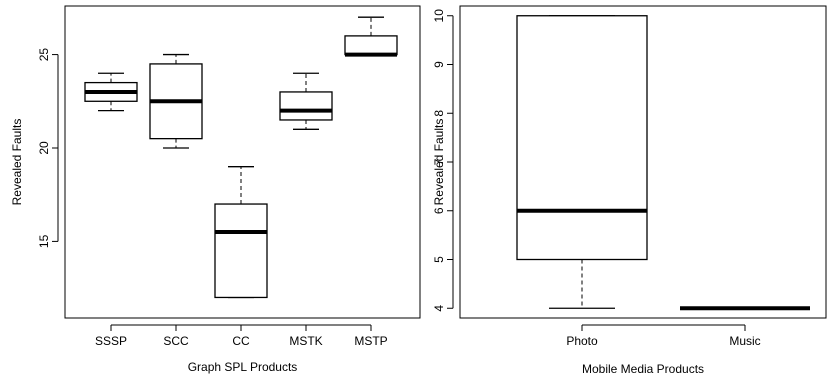 This screenshot has height=379, width=828. What do you see at coordinates (582, 341) in the screenshot?
I see `x-tick-label: Photo` at bounding box center [582, 341].